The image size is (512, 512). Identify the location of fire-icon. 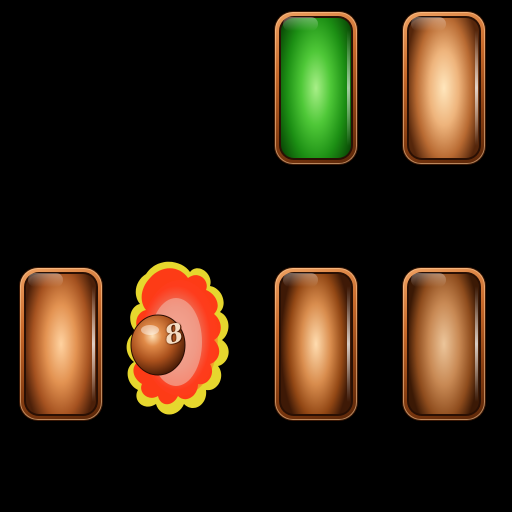
(177, 338).